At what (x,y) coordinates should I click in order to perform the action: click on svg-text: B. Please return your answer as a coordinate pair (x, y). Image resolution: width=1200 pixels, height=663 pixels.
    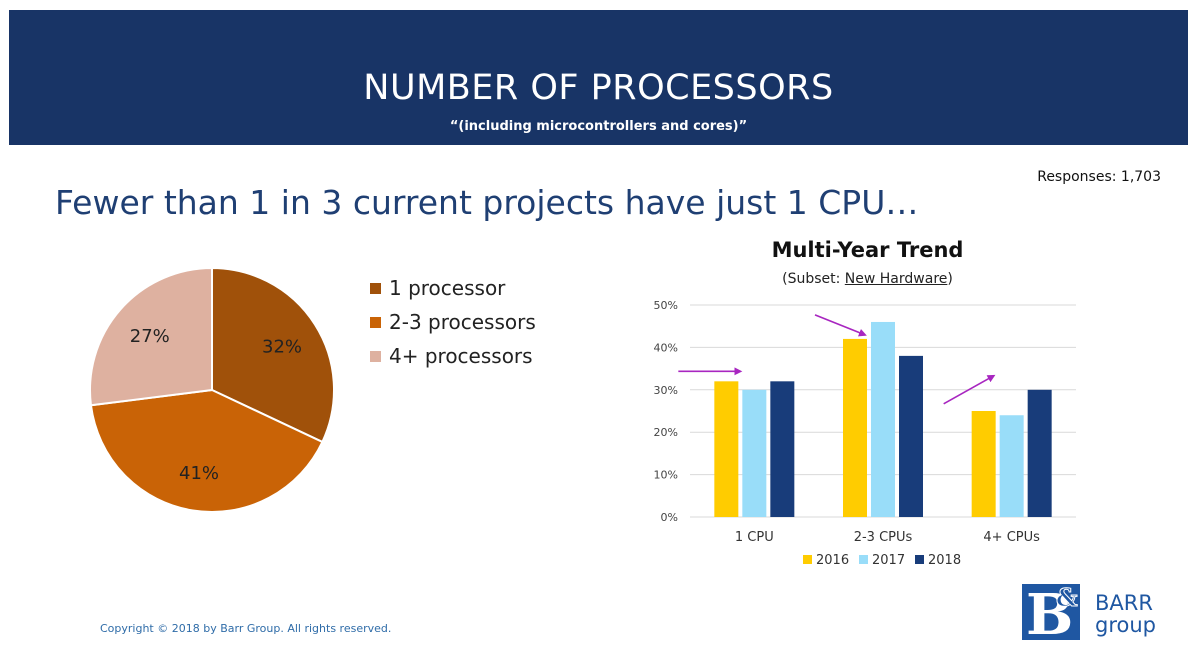
    Looking at the image, I should click on (1049, 612).